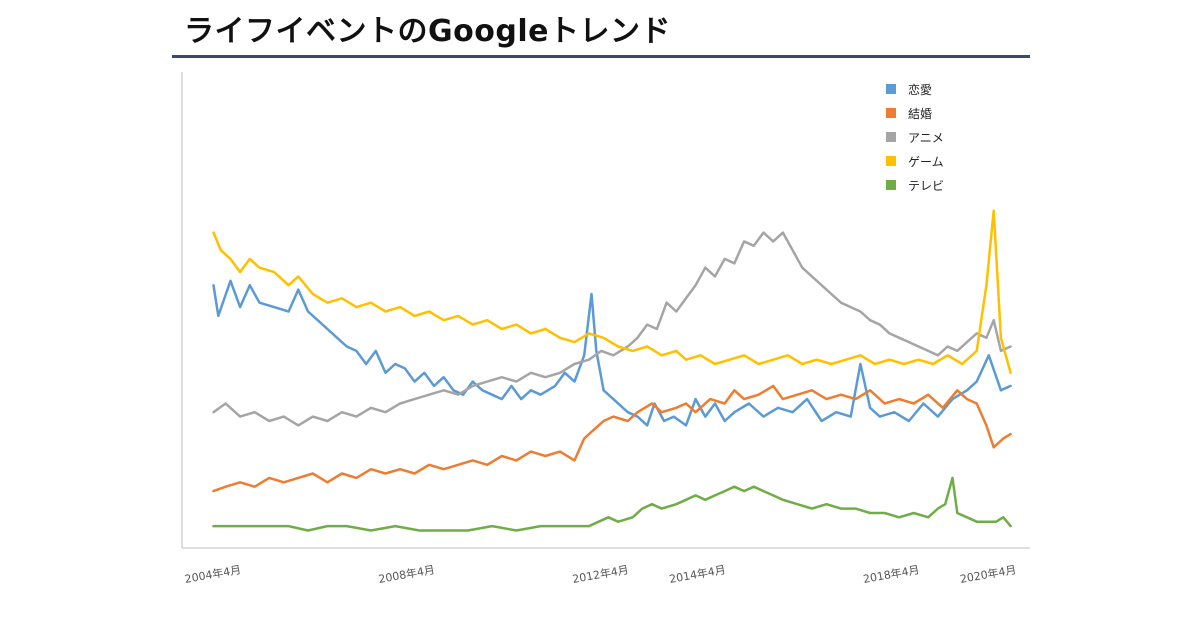 This screenshot has height=630, width=1200. I want to click on legend-label: 恋愛, so click(920, 89).